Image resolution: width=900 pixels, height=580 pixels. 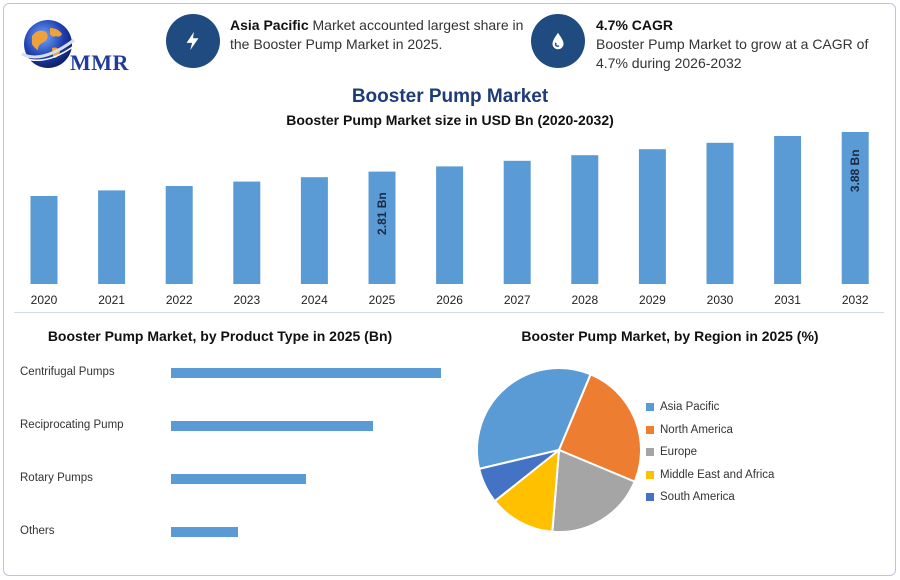 What do you see at coordinates (717, 474) in the screenshot?
I see `legend-label: Middle East and Africa` at bounding box center [717, 474].